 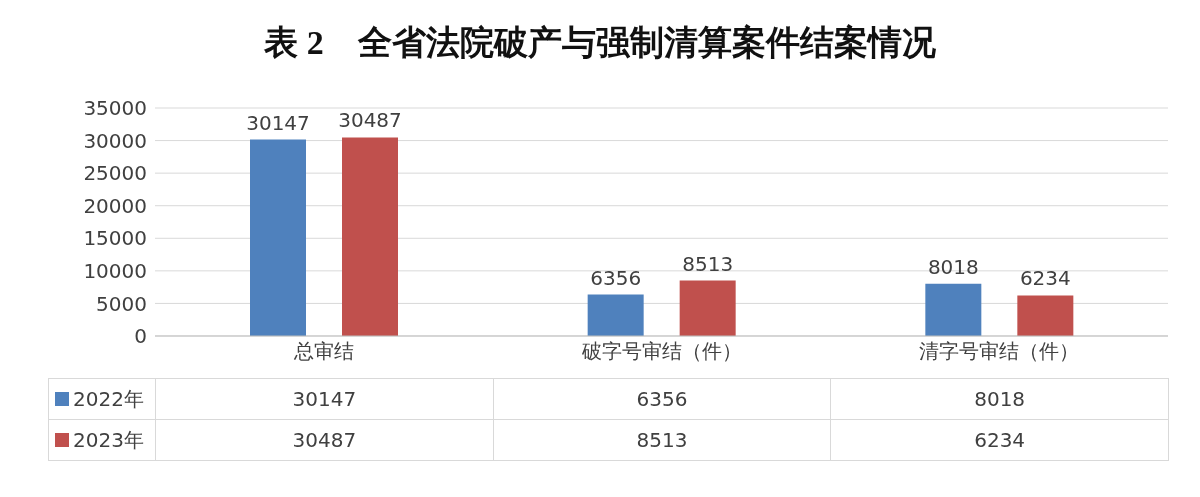 I want to click on annotation: 8513, so click(x=708, y=263).